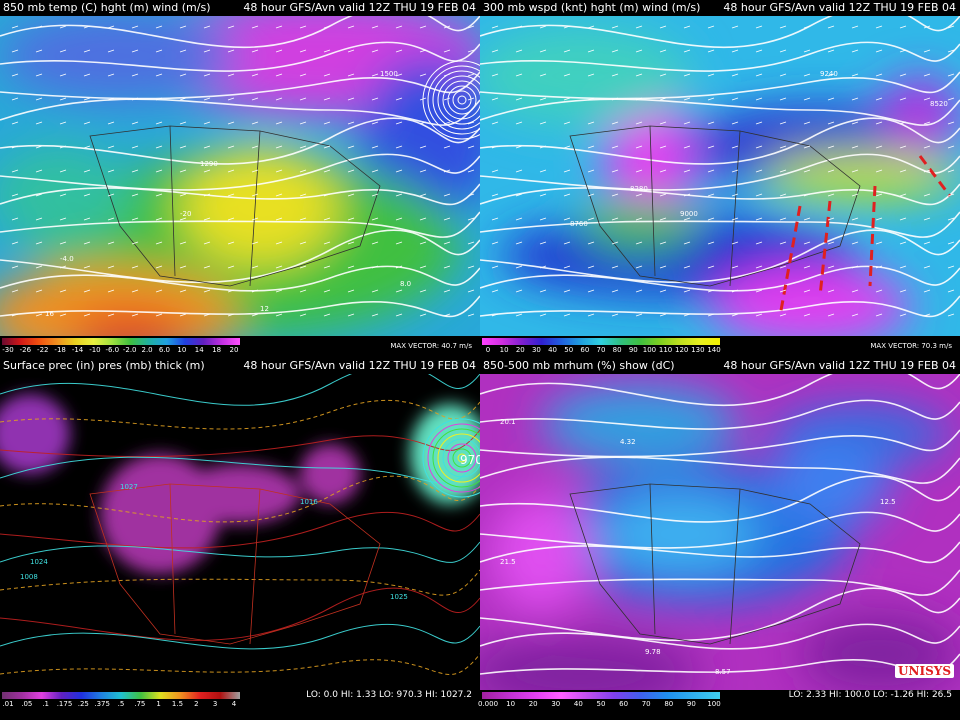  I want to click on contour-label: 1025, so click(399, 597).